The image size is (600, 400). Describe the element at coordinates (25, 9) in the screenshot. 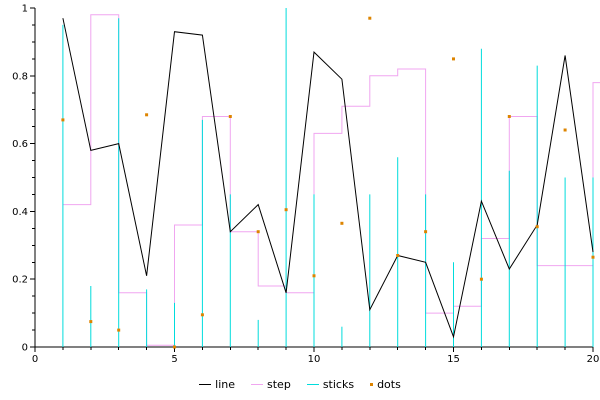

I see `y-tick-label: 1` at that location.